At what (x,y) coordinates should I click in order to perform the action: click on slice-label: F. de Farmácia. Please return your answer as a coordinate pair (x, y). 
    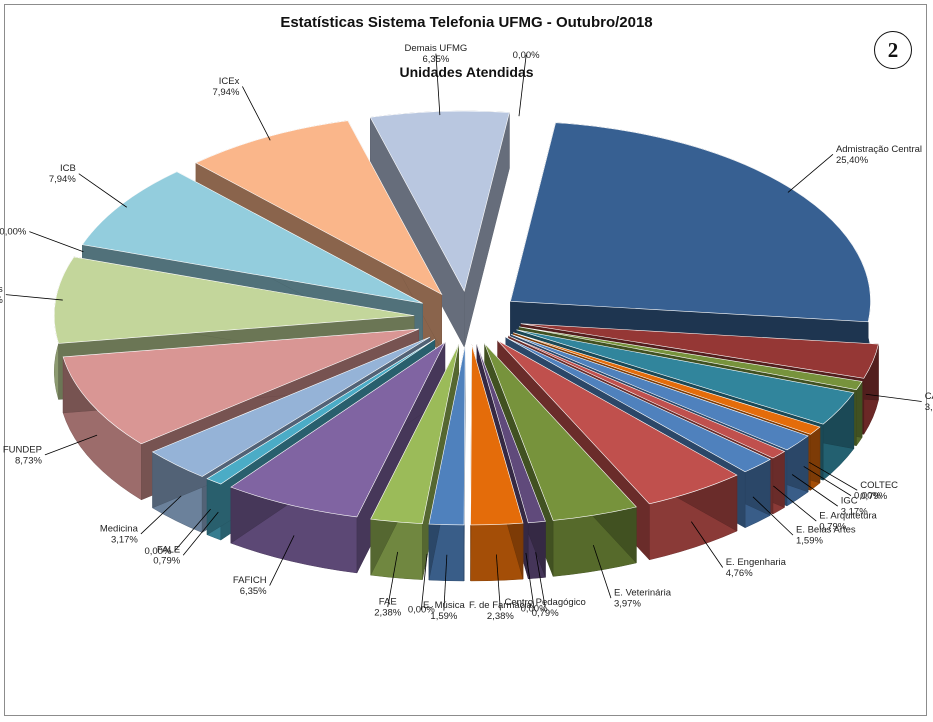
    Looking at the image, I should click on (501, 605).